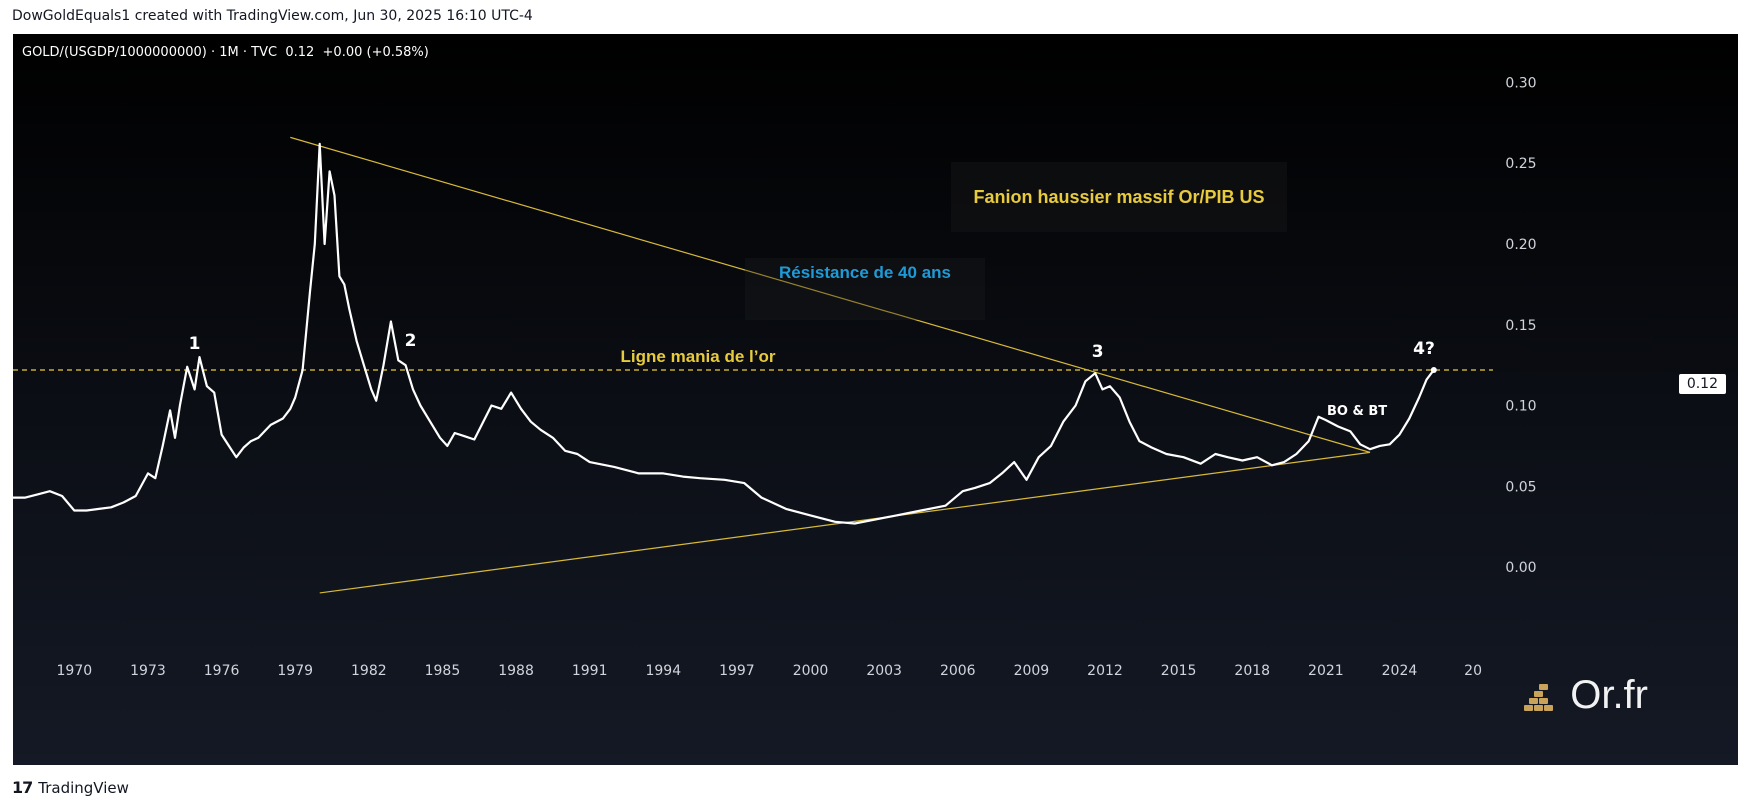 The width and height of the screenshot is (1751, 810). Describe the element at coordinates (1252, 671) in the screenshot. I see `x-tick-label: 2018` at that location.